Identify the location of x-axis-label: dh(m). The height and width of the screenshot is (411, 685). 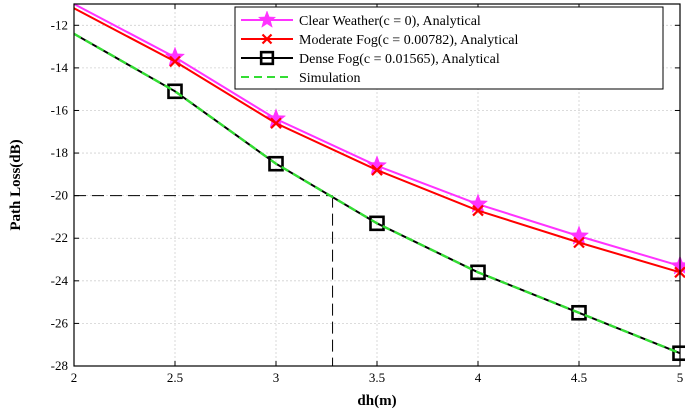
(376, 401).